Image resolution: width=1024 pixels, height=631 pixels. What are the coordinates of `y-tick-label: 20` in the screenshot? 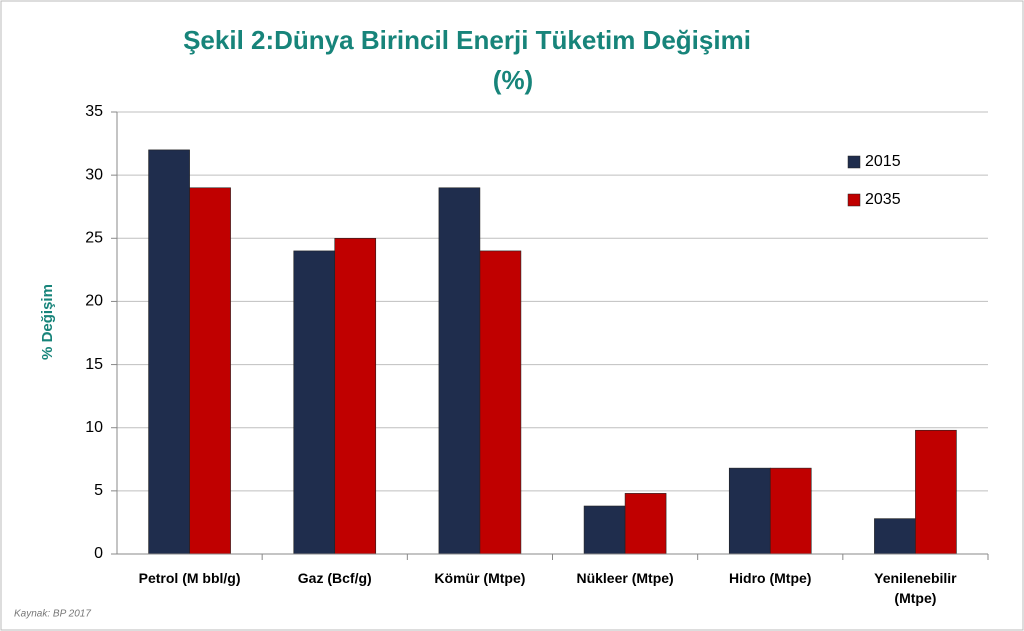 It's located at (94, 301).